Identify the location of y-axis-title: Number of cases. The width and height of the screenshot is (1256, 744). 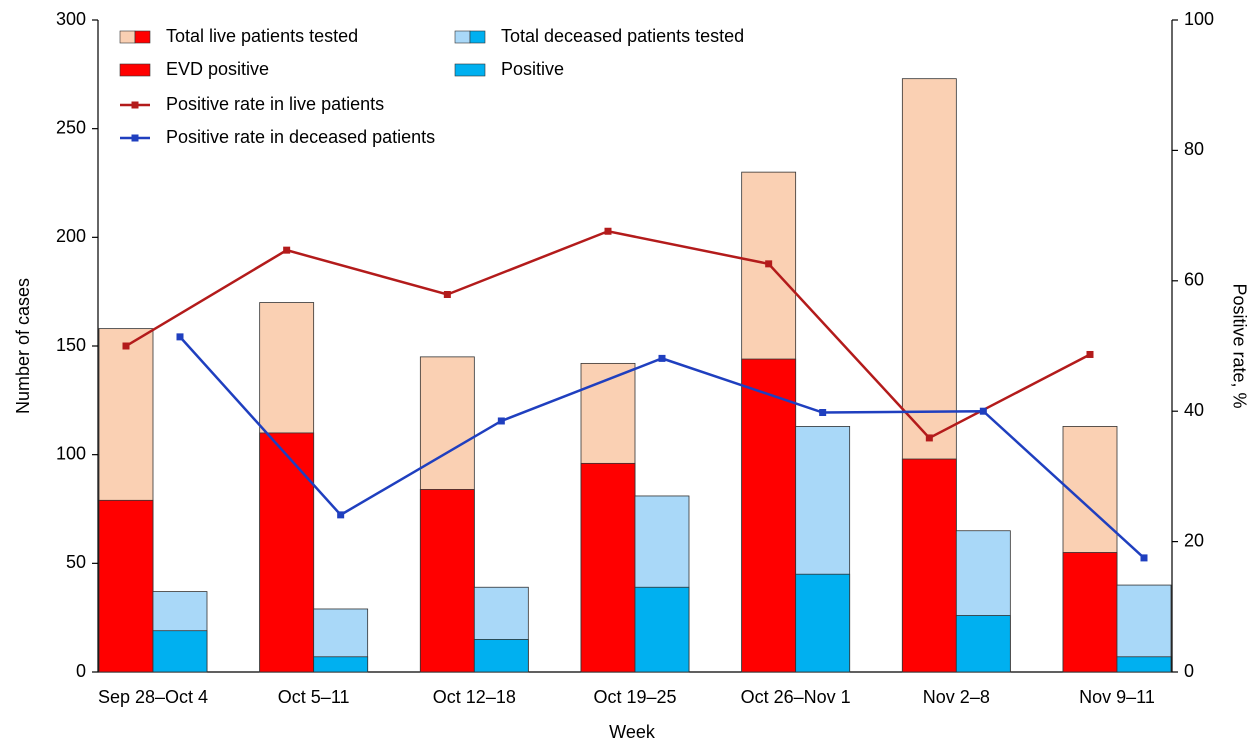
(23, 346).